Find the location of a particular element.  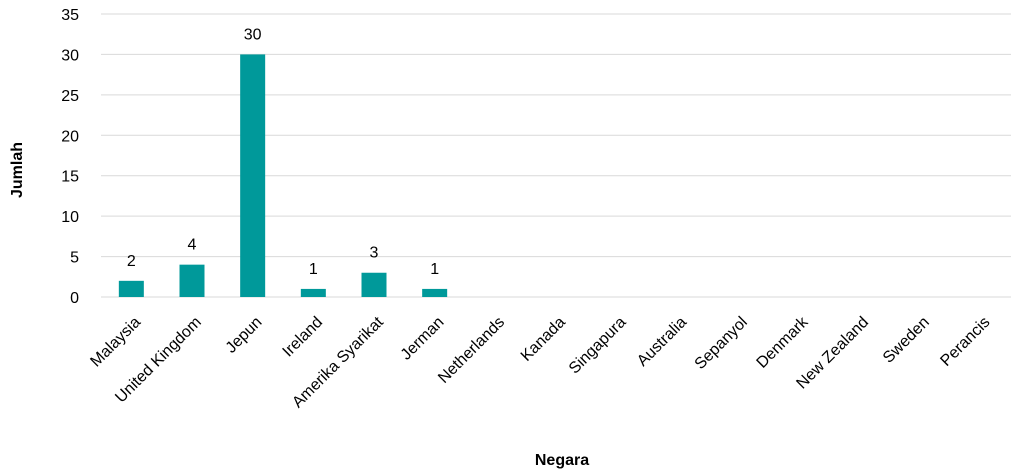

x-tick-label: Australia is located at coordinates (662, 342).